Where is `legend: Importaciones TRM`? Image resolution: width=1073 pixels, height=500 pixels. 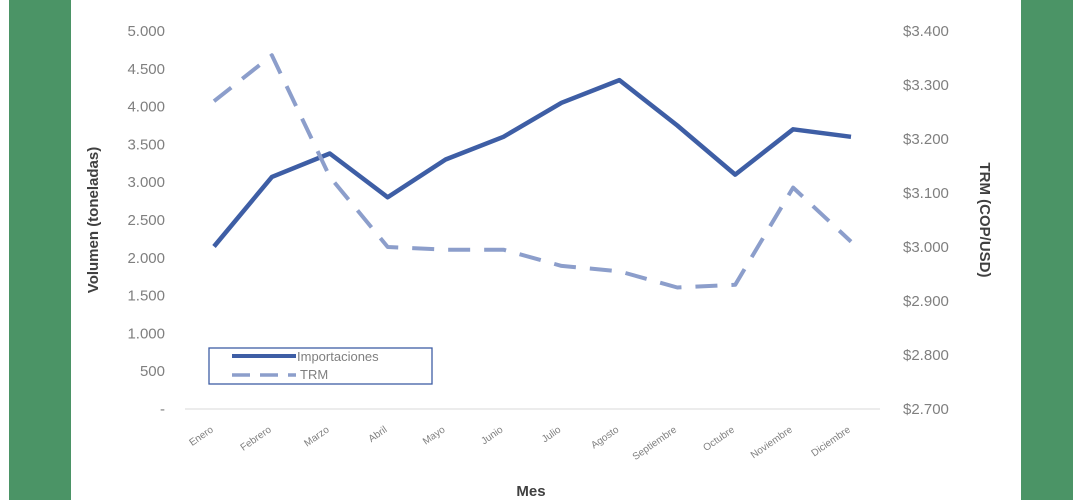
legend: Importaciones TRM is located at coordinates (320, 366).